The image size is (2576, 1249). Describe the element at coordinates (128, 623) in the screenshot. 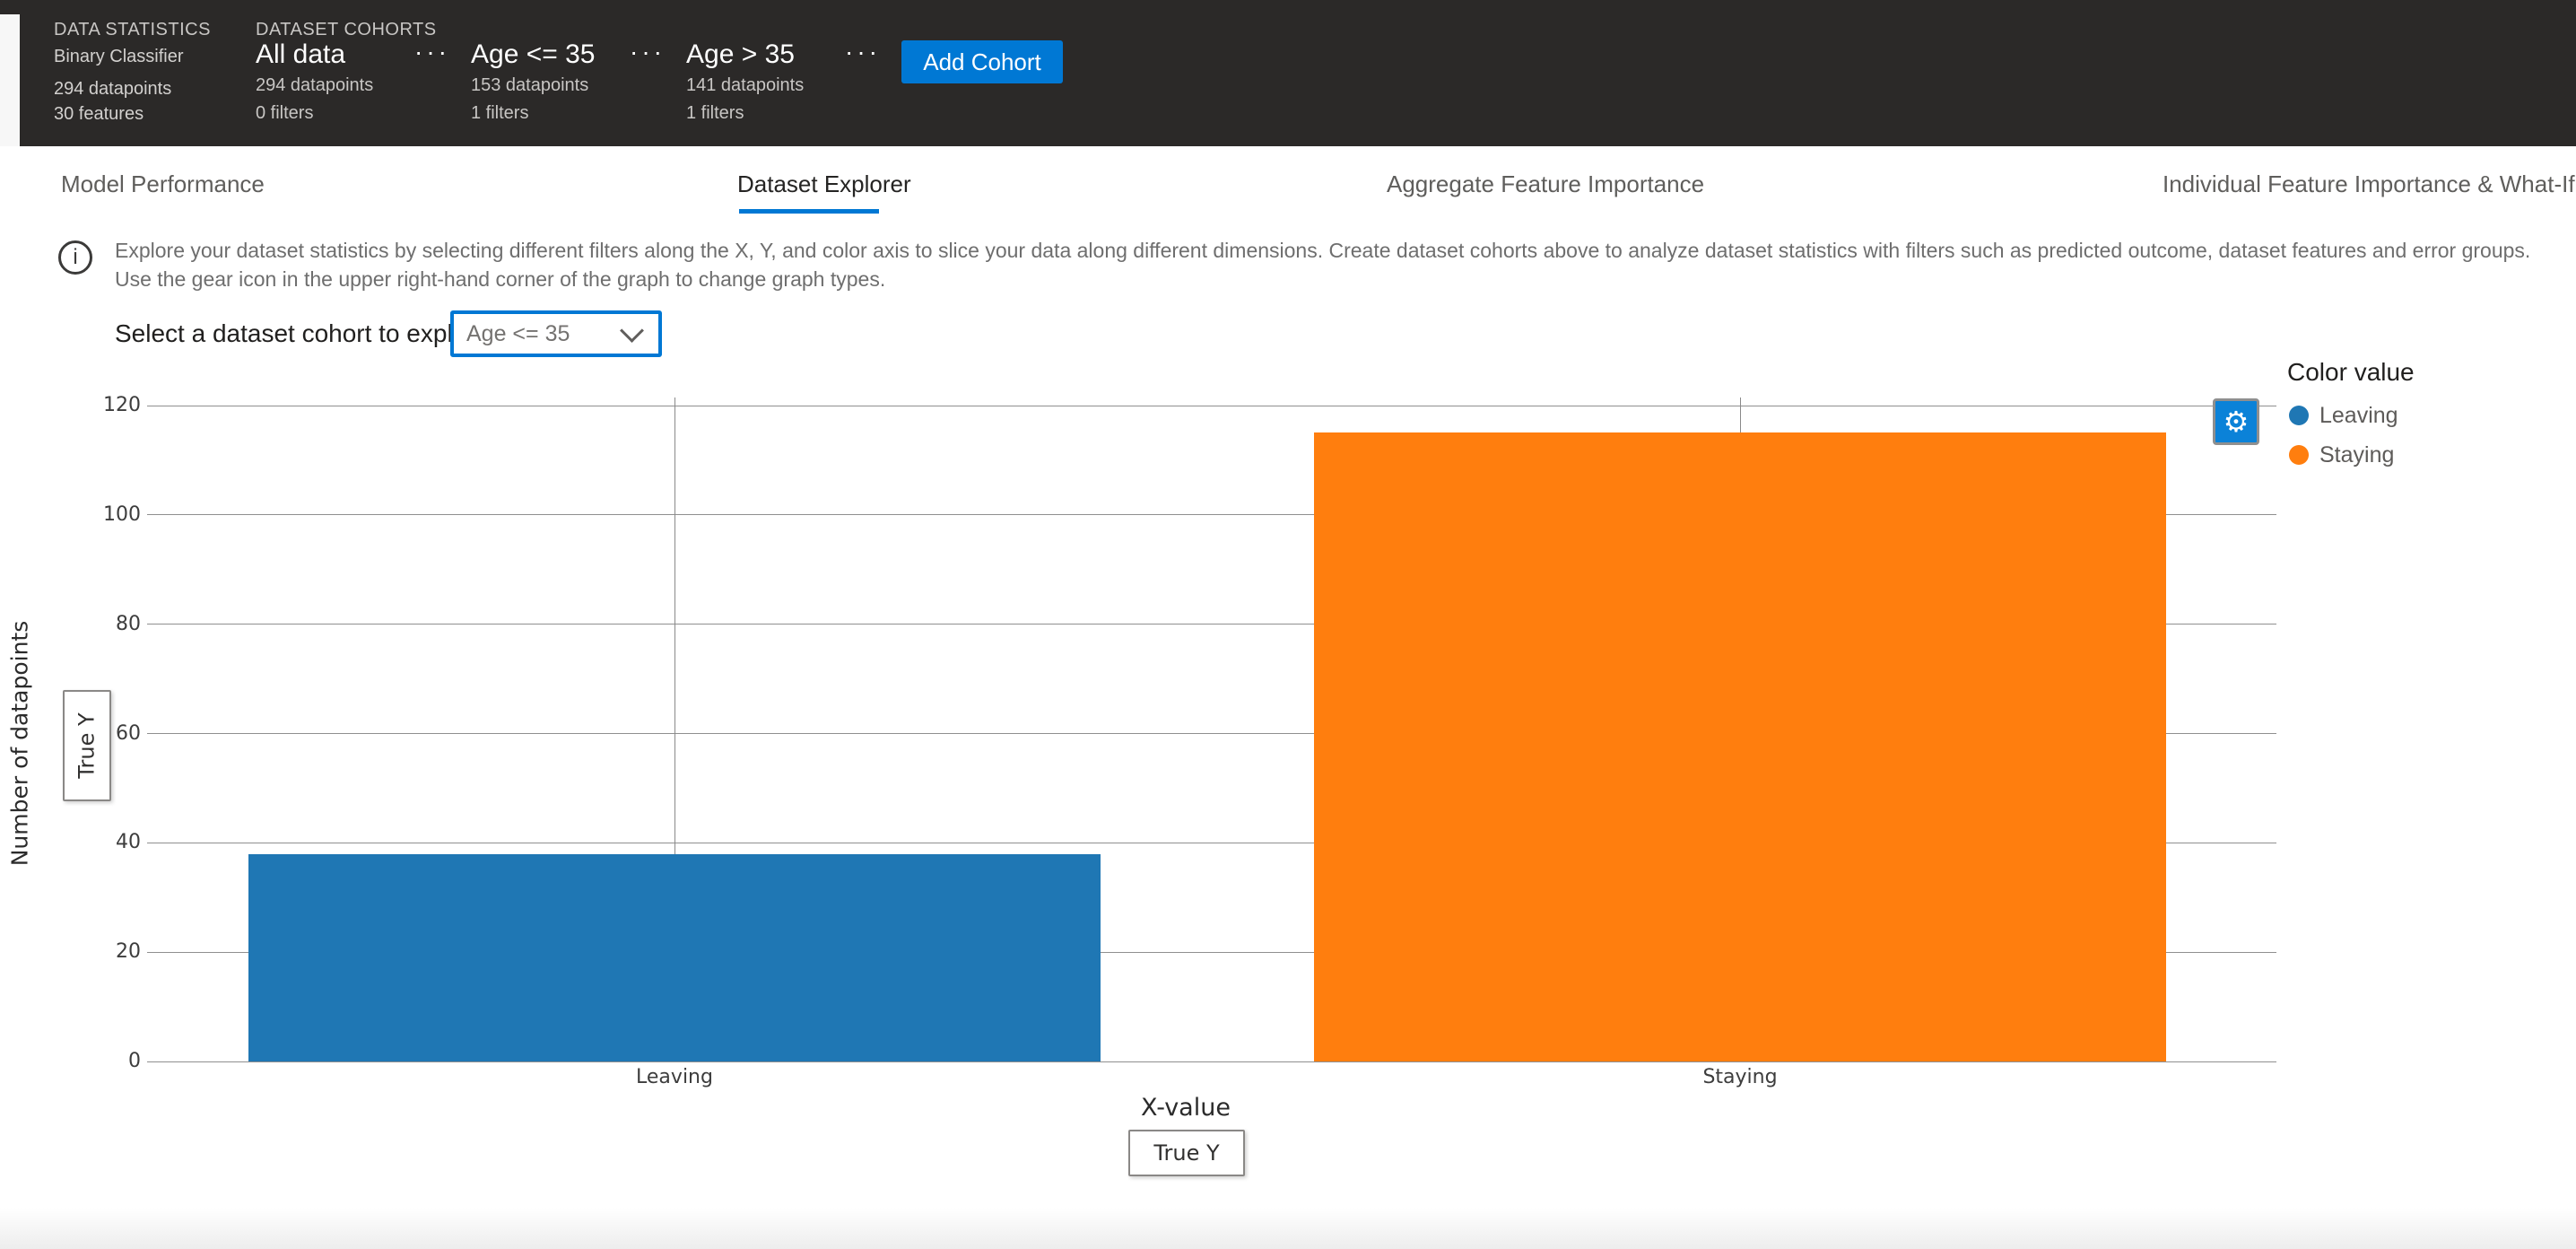

I see `y-tick-label: 80` at that location.